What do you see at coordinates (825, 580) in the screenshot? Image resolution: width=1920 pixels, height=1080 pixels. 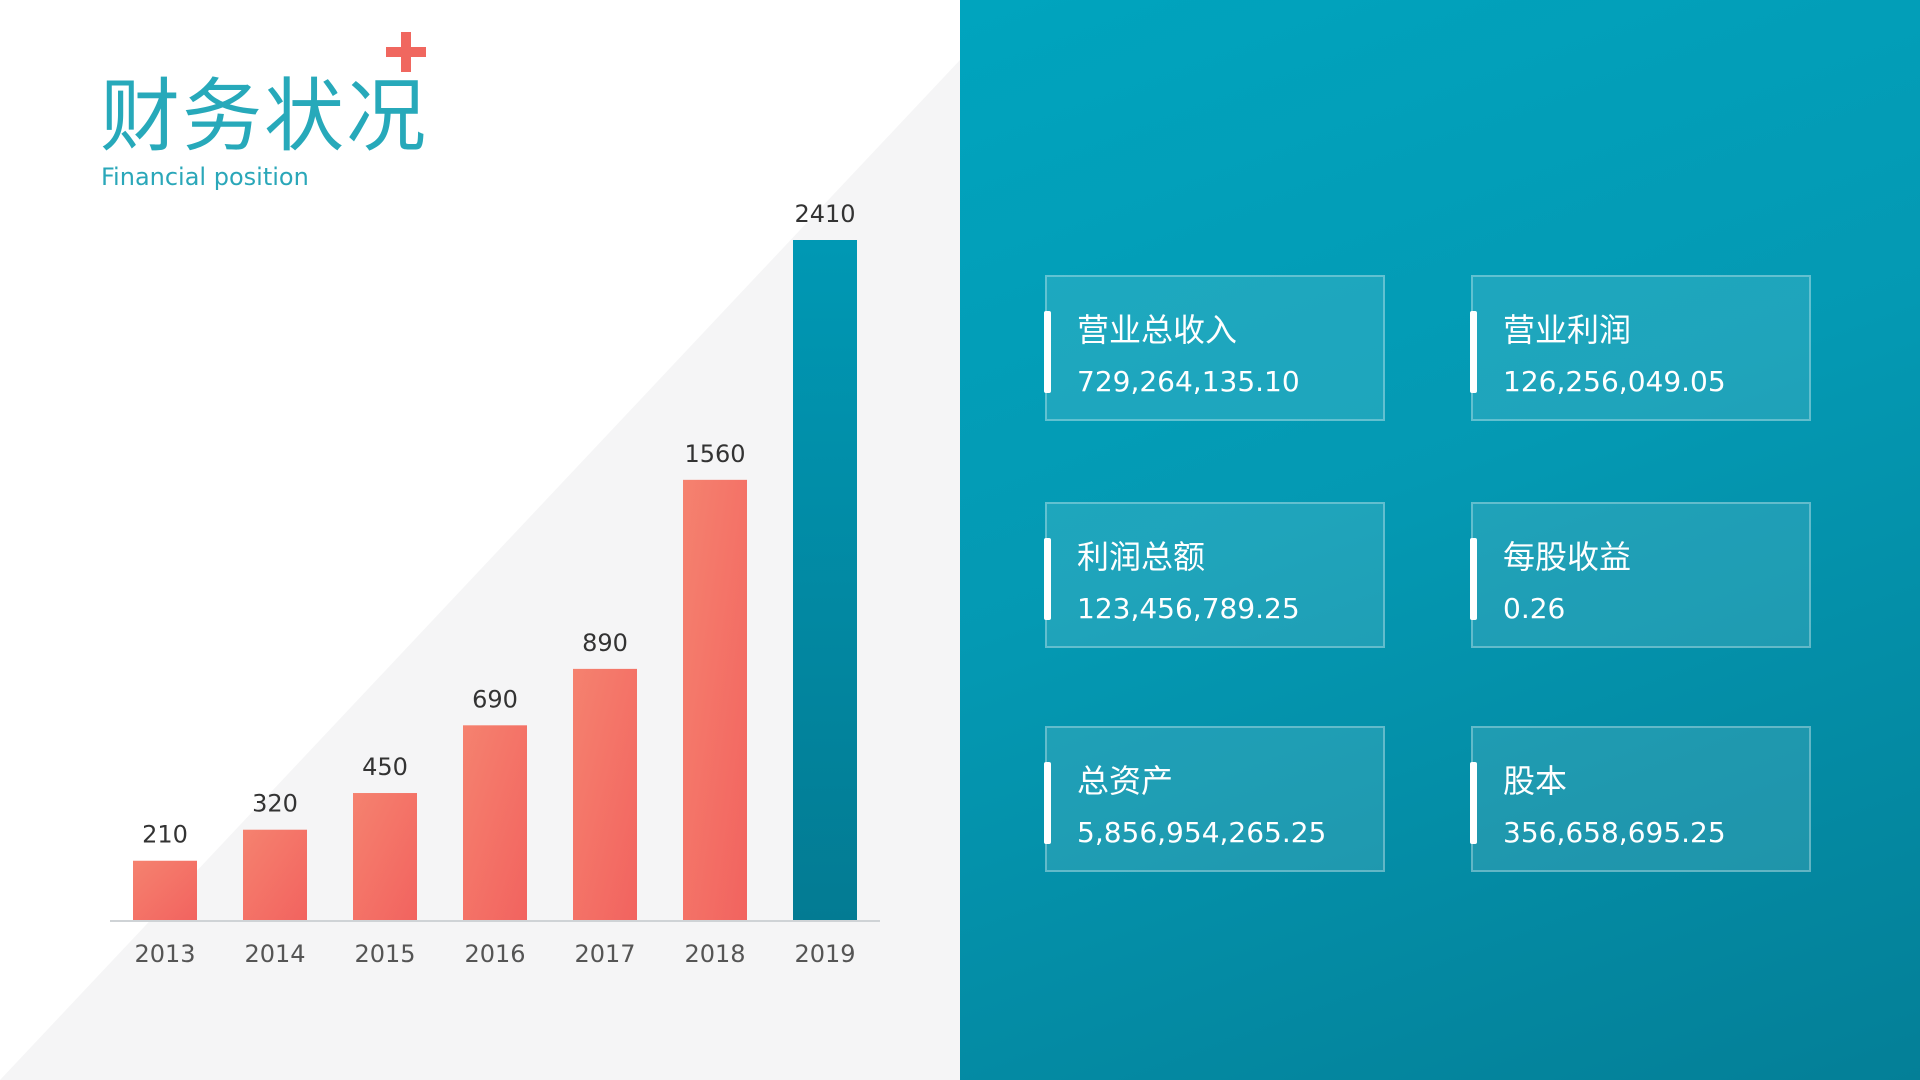 I see `bar-2019` at bounding box center [825, 580].